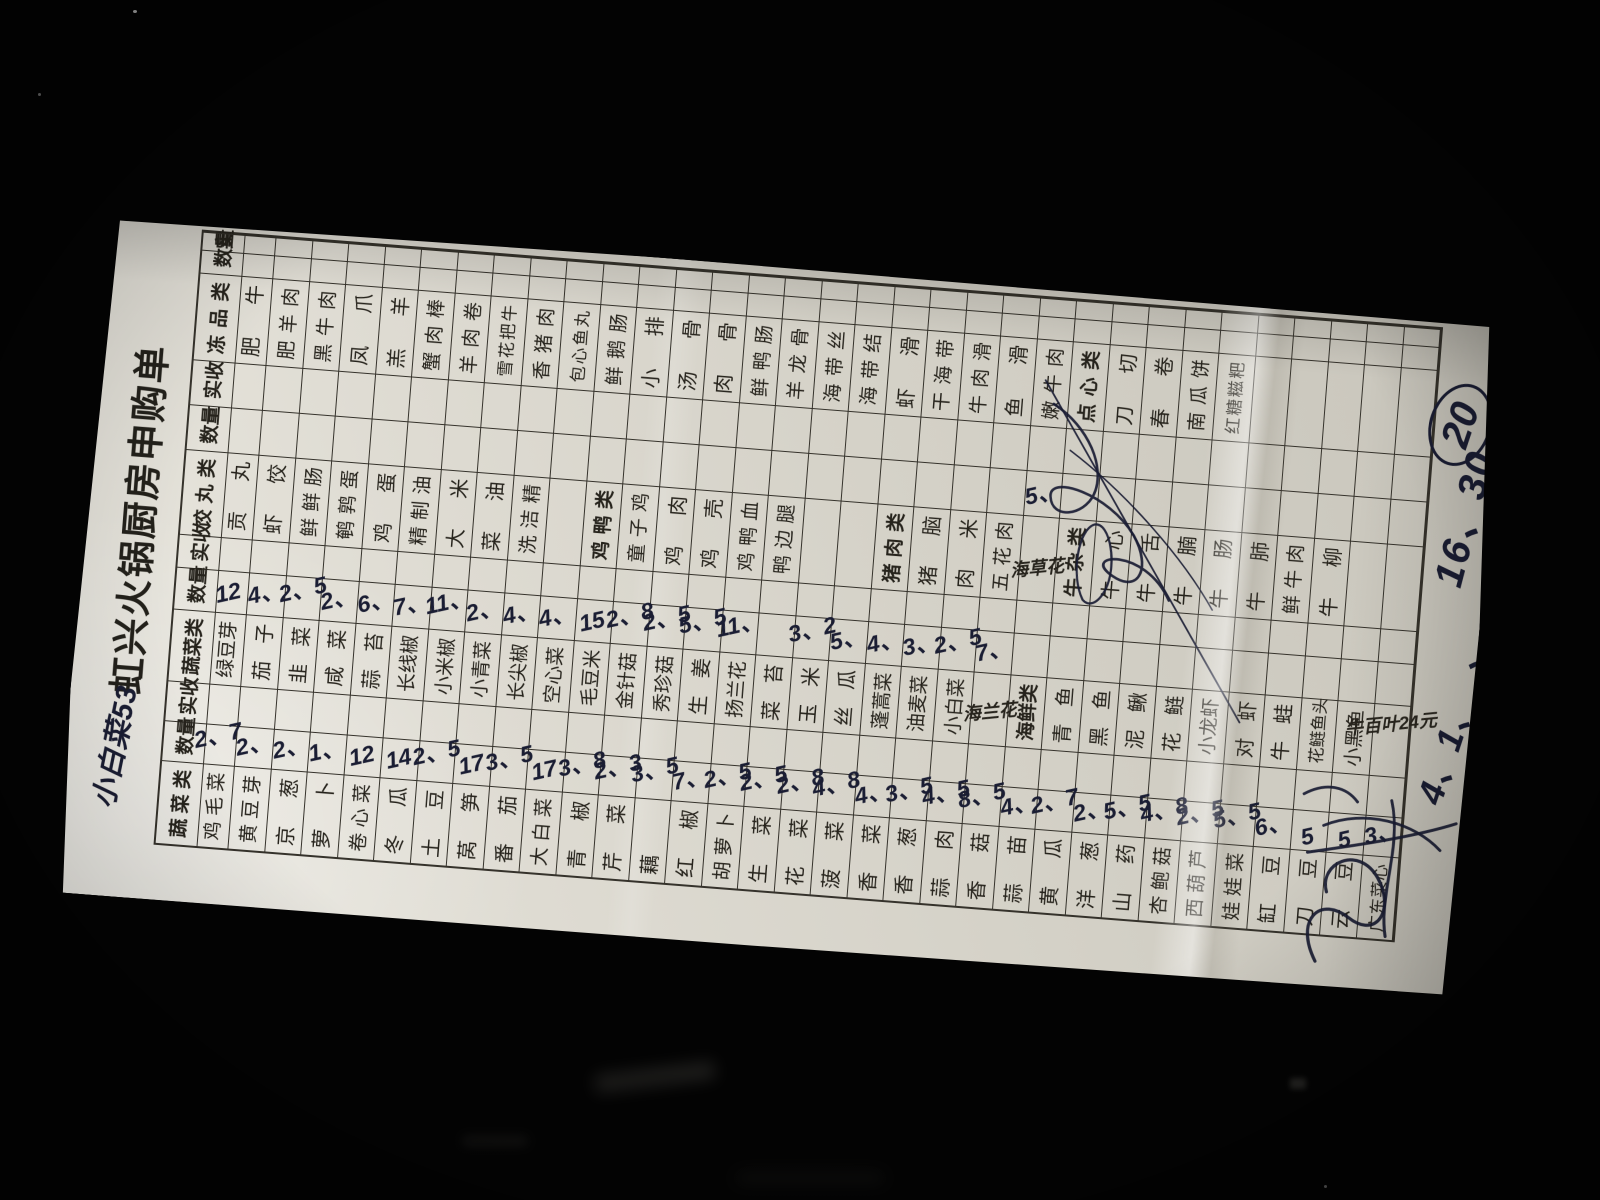  What do you see at coordinates (995, 652) in the screenshot?
I see `quantity-cell: 7、` at bounding box center [995, 652].